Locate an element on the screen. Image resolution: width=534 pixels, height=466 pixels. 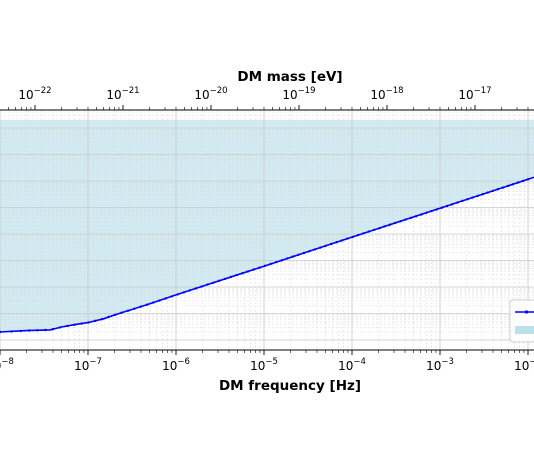
x-tick-label: 10⁻⁵ is located at coordinates (264, 365).